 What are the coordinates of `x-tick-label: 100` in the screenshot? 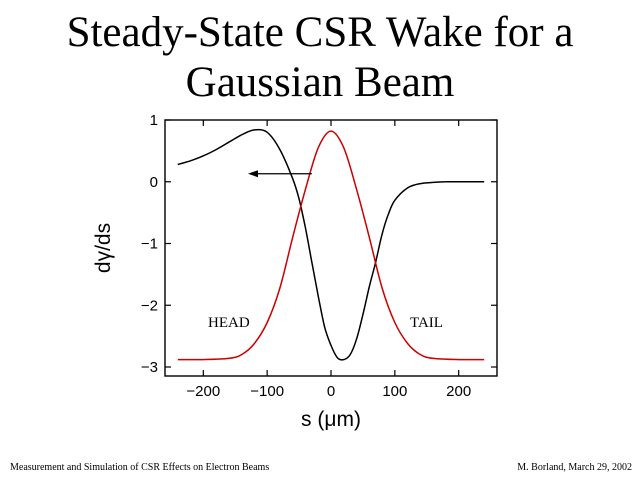 It's located at (394, 391).